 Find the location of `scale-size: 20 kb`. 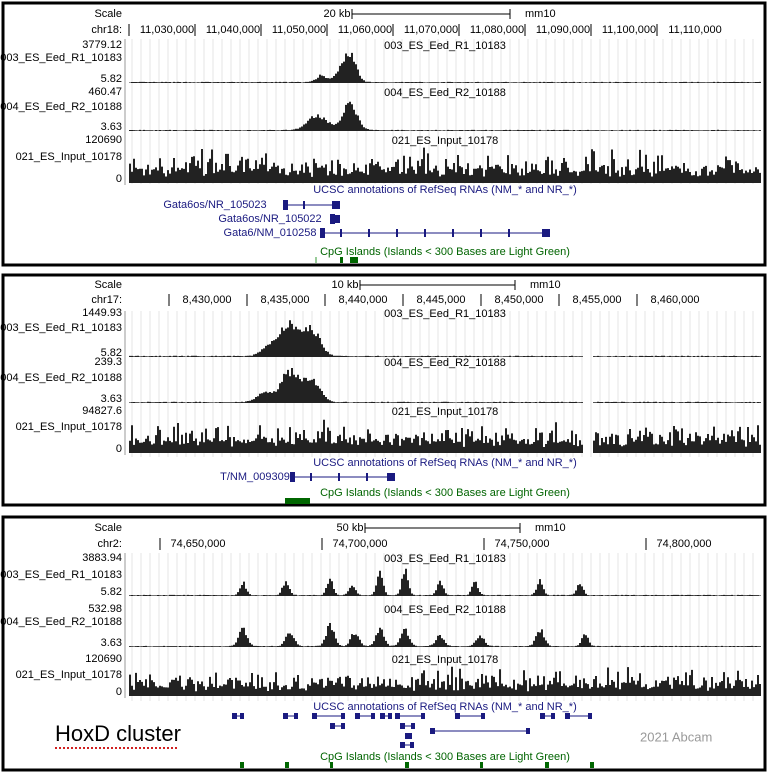

scale-size: 20 kb is located at coordinates (337, 14).